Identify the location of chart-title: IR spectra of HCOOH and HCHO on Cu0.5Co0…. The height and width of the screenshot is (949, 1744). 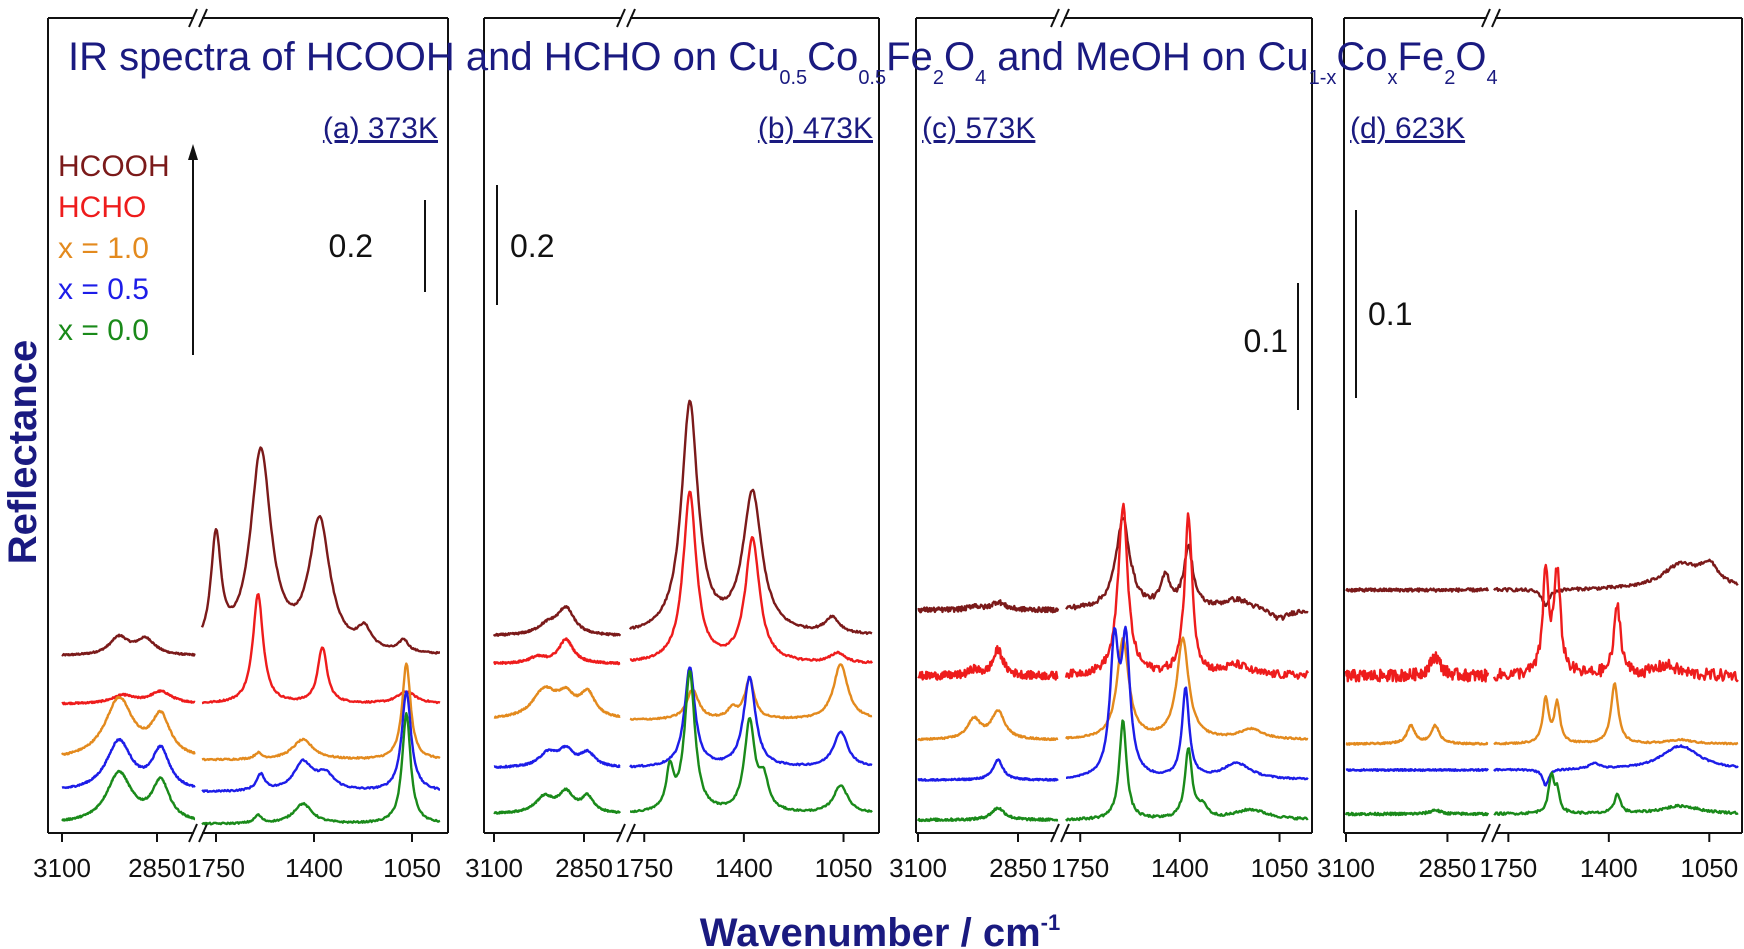
(783, 62).